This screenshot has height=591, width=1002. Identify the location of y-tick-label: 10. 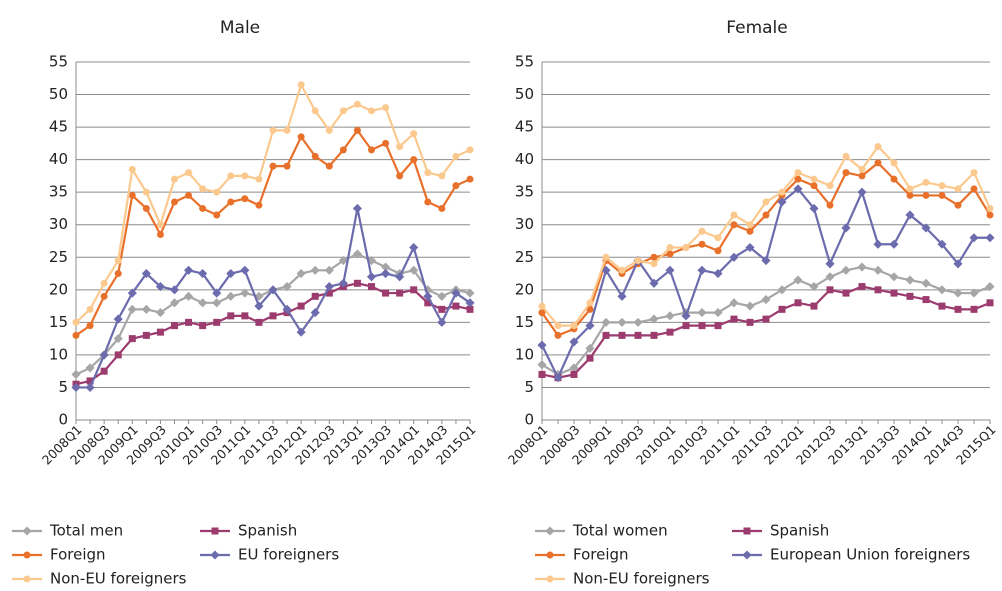
(524, 354).